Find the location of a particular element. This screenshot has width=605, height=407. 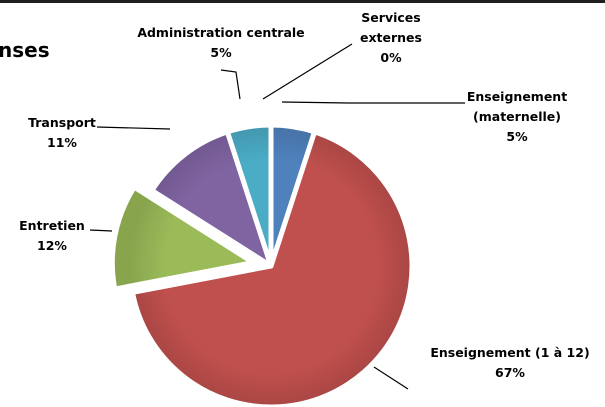

slice-name-enseignement-maternelle: Enseignement is located at coordinates (517, 96).